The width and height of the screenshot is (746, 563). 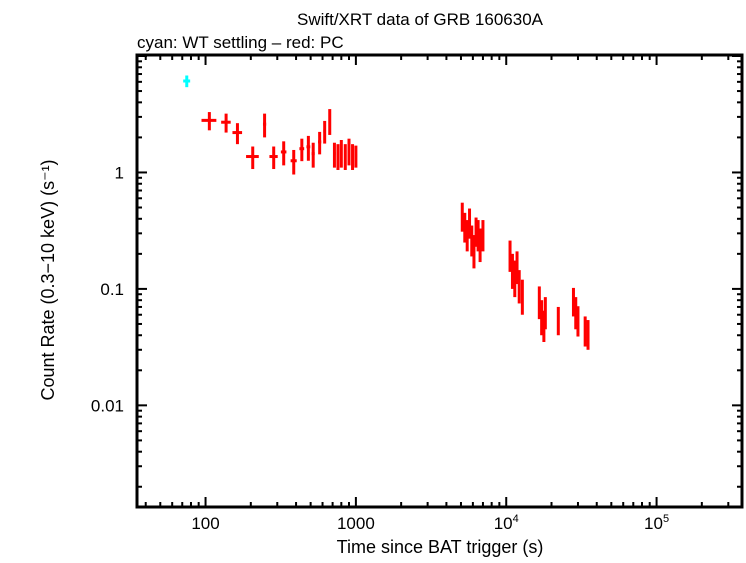 I want to click on chart-subtitle: cyan: WT settling – red: PC, so click(x=240, y=42).